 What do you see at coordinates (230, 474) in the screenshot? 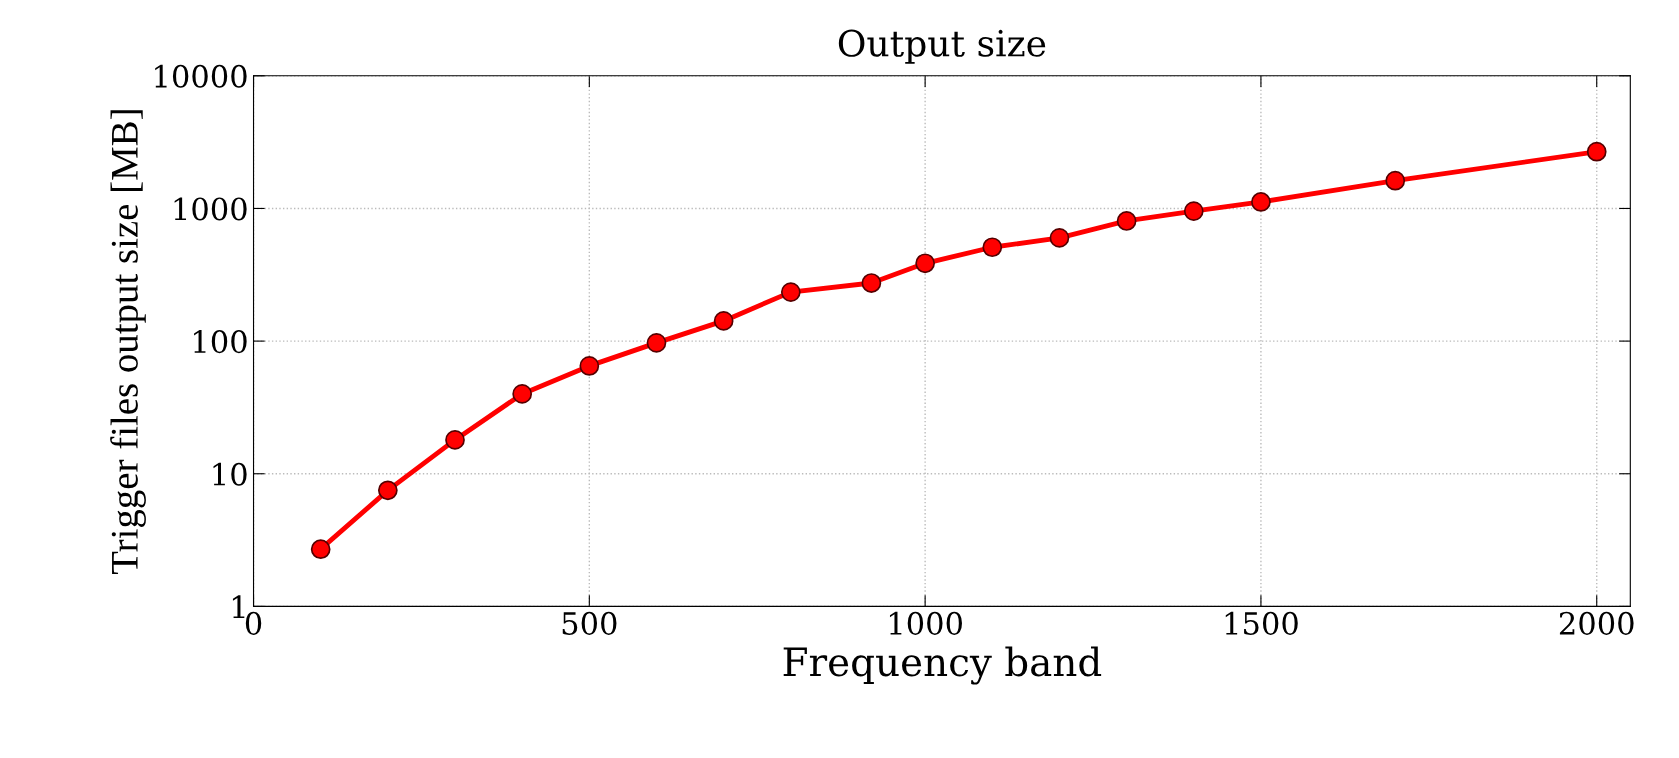
I see `y-tick-label: 10` at bounding box center [230, 474].